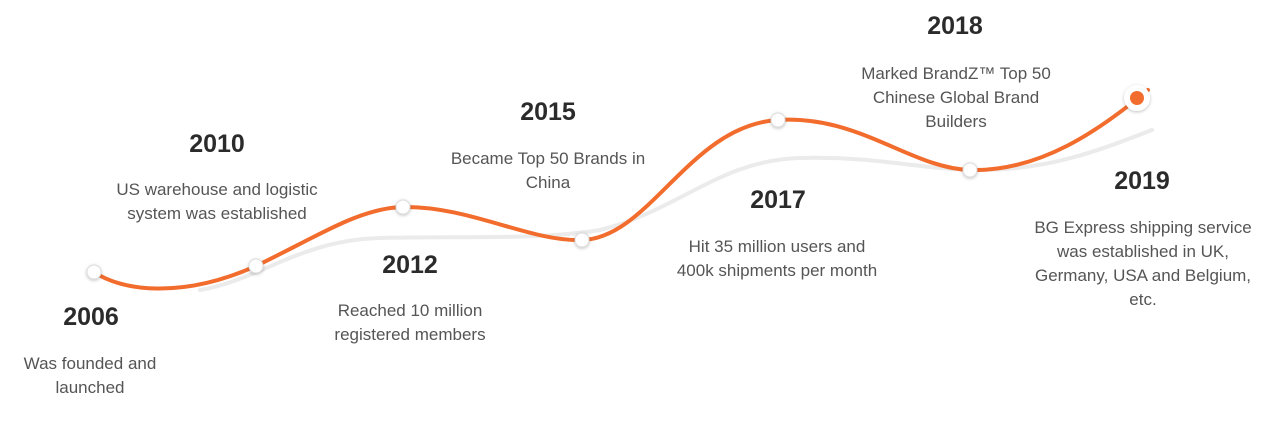 This screenshot has width=1267, height=422. I want to click on milestone-year-2010: 2010, so click(217, 144).